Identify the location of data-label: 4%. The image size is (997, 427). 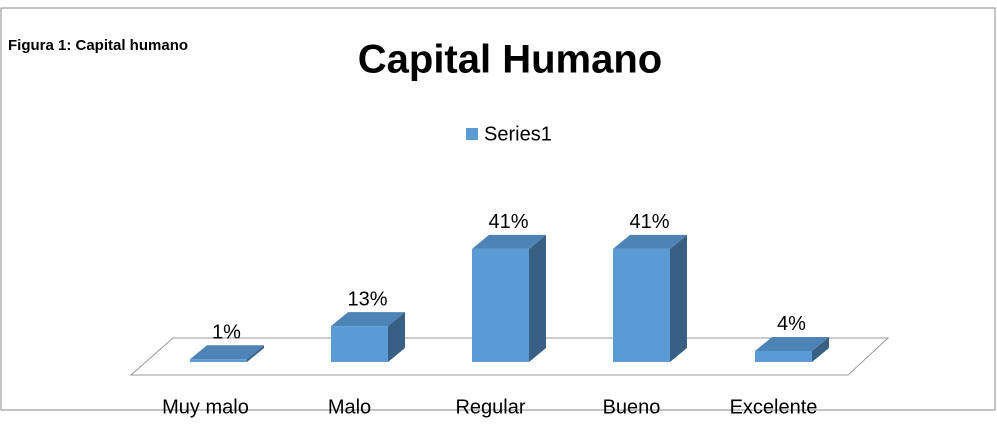
(791, 324).